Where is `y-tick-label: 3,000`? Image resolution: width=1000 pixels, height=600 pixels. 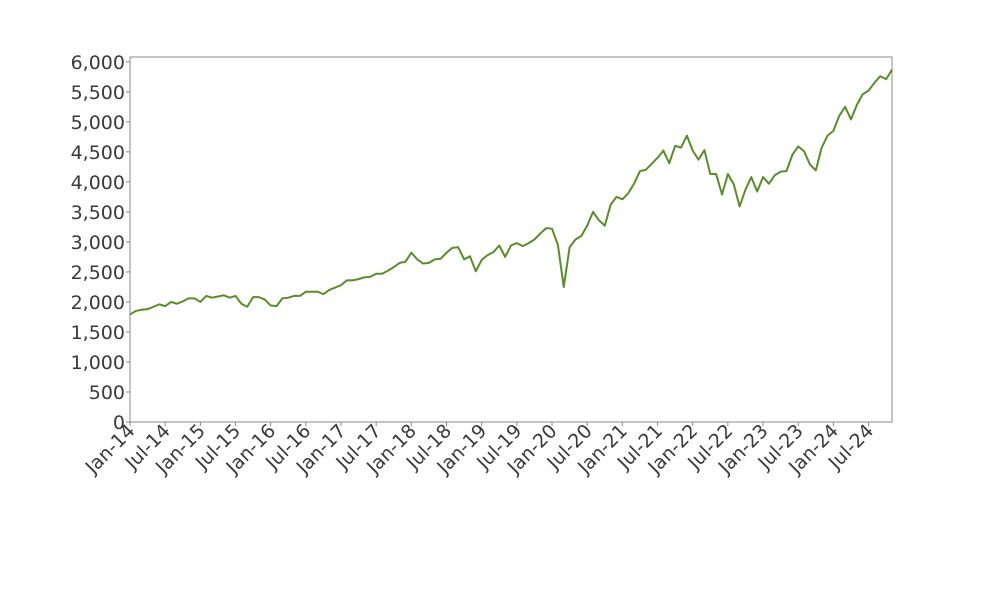 y-tick-label: 3,000 is located at coordinates (98, 243).